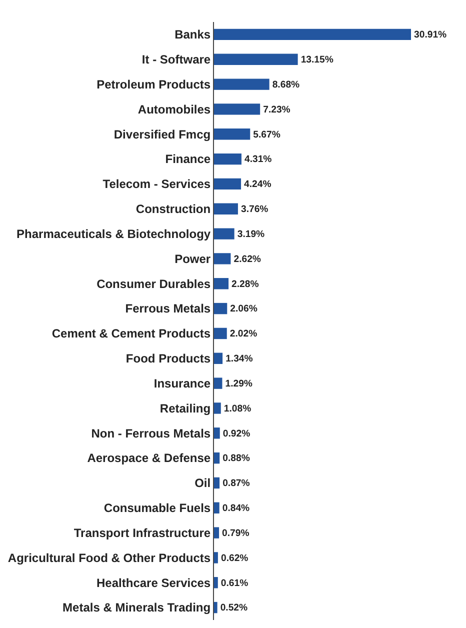 The height and width of the screenshot is (628, 466). I want to click on data-label: 0.52%, so click(234, 608).